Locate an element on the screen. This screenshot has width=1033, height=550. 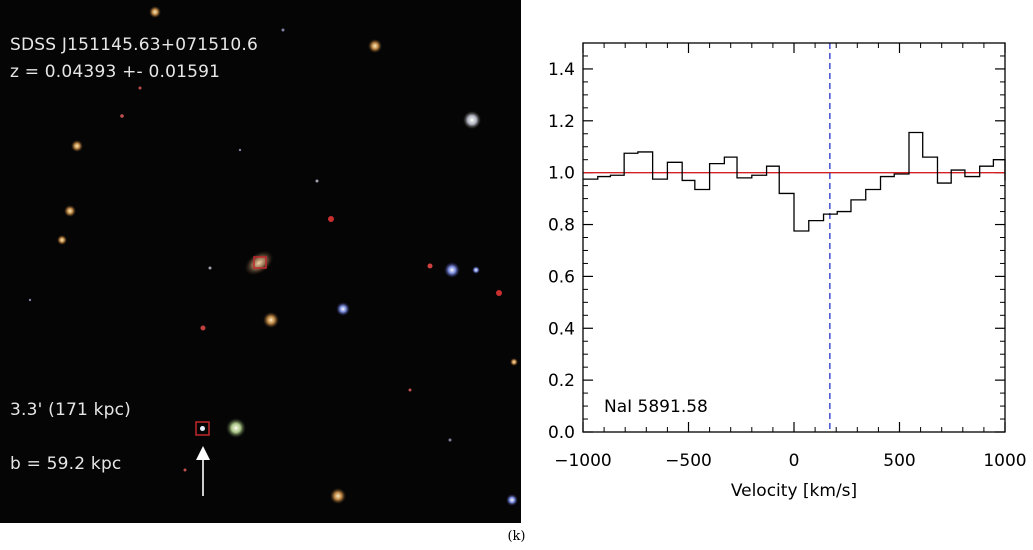
object-name-label: SDSS J151145.63+071510.6 is located at coordinates (134, 45).